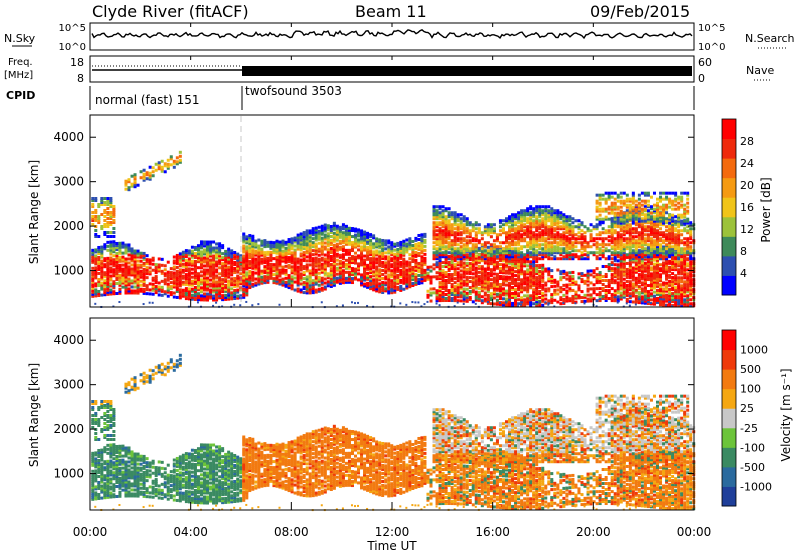 The width and height of the screenshot is (800, 558). I want to click on freq-trace-twofsound, so click(467, 71).